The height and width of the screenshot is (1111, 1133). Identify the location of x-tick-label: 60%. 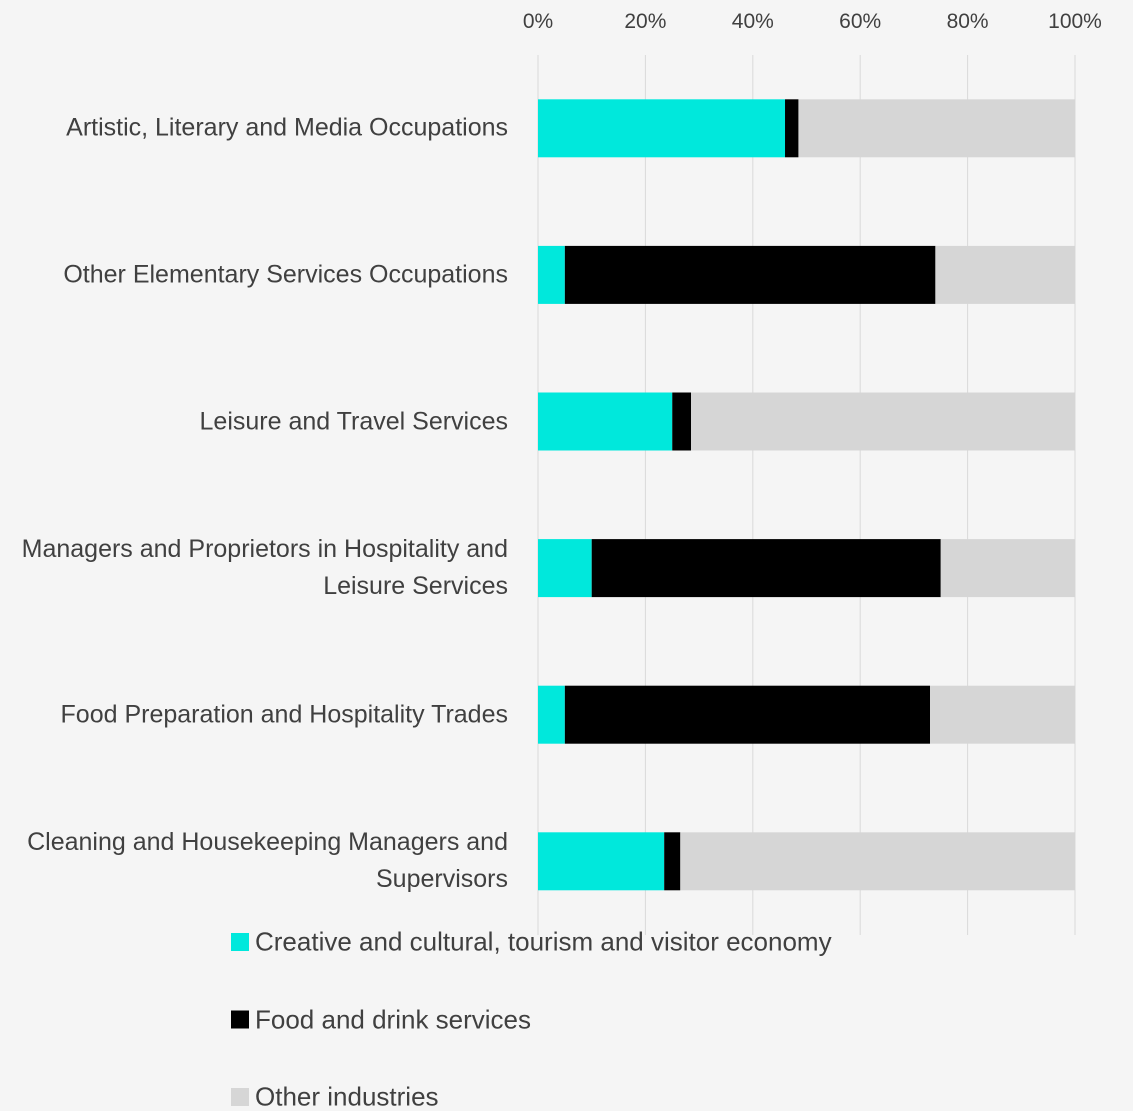
(860, 21).